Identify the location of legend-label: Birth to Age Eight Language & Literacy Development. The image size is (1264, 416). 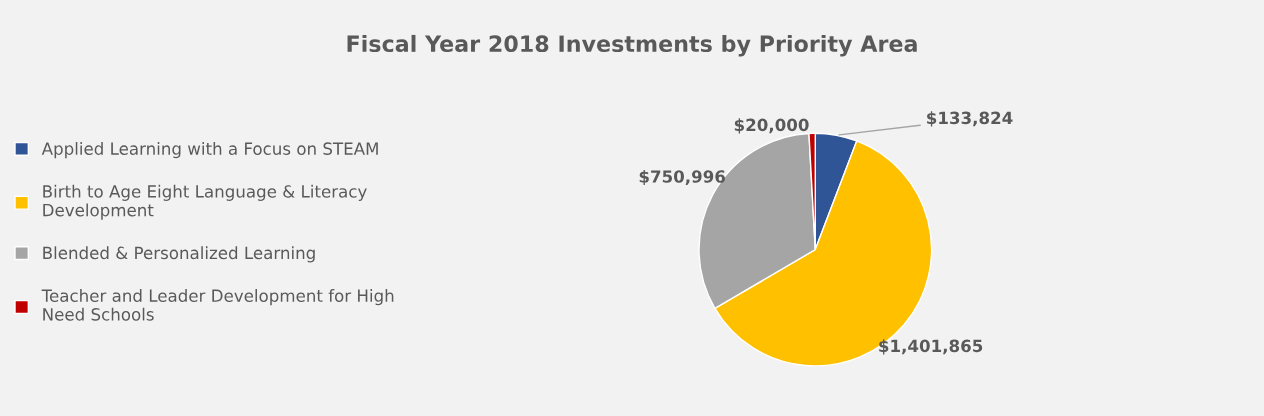
(205, 202).